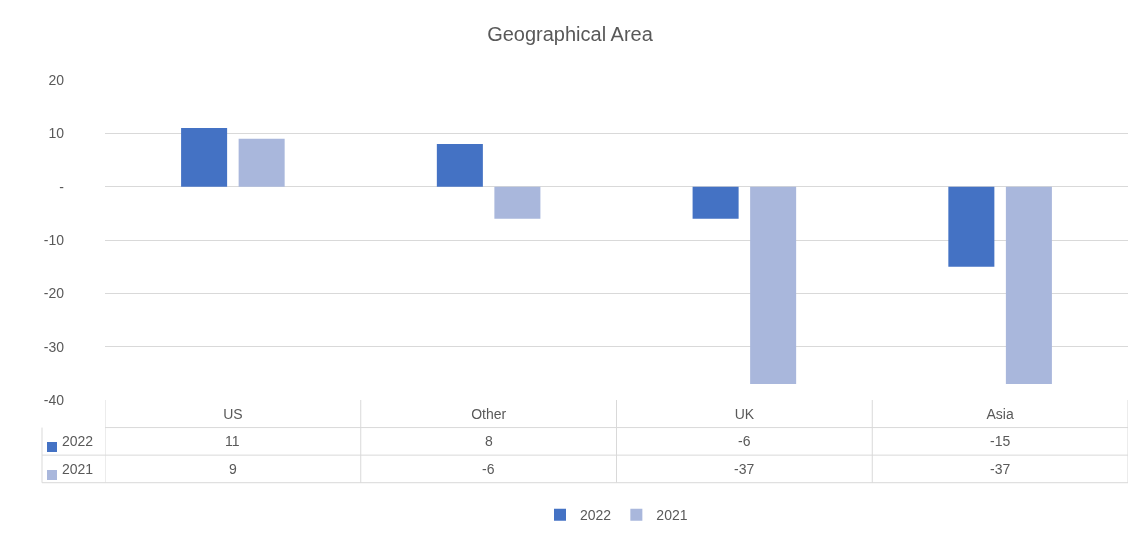 The width and height of the screenshot is (1140, 543). I want to click on x-tick-label: Asia, so click(1000, 414).